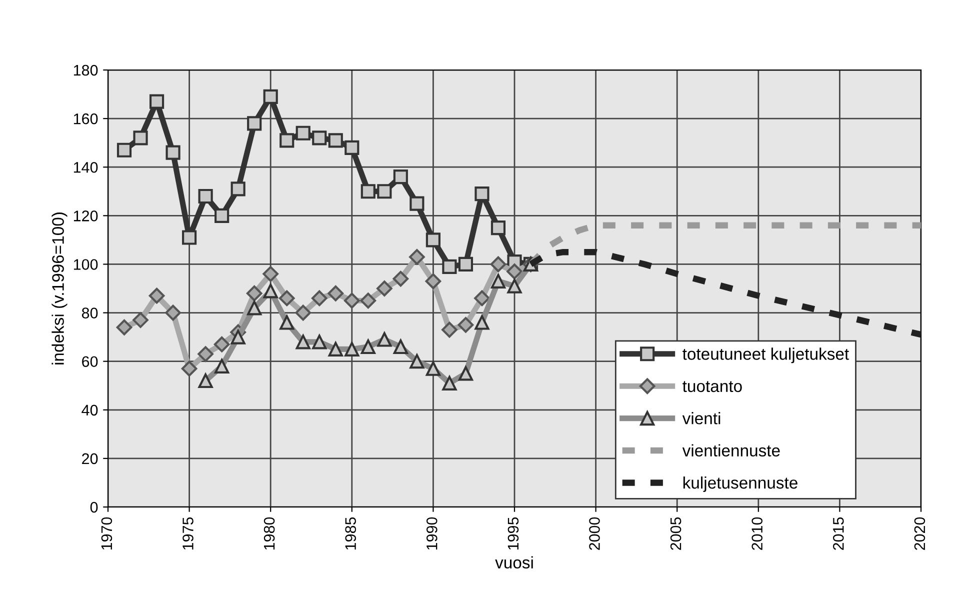 The image size is (976, 611). I want to click on y-tick-label: 80, so click(90, 313).